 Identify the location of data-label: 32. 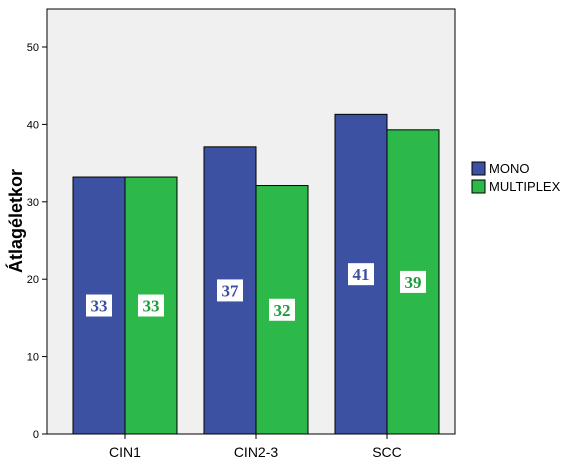
(282, 310).